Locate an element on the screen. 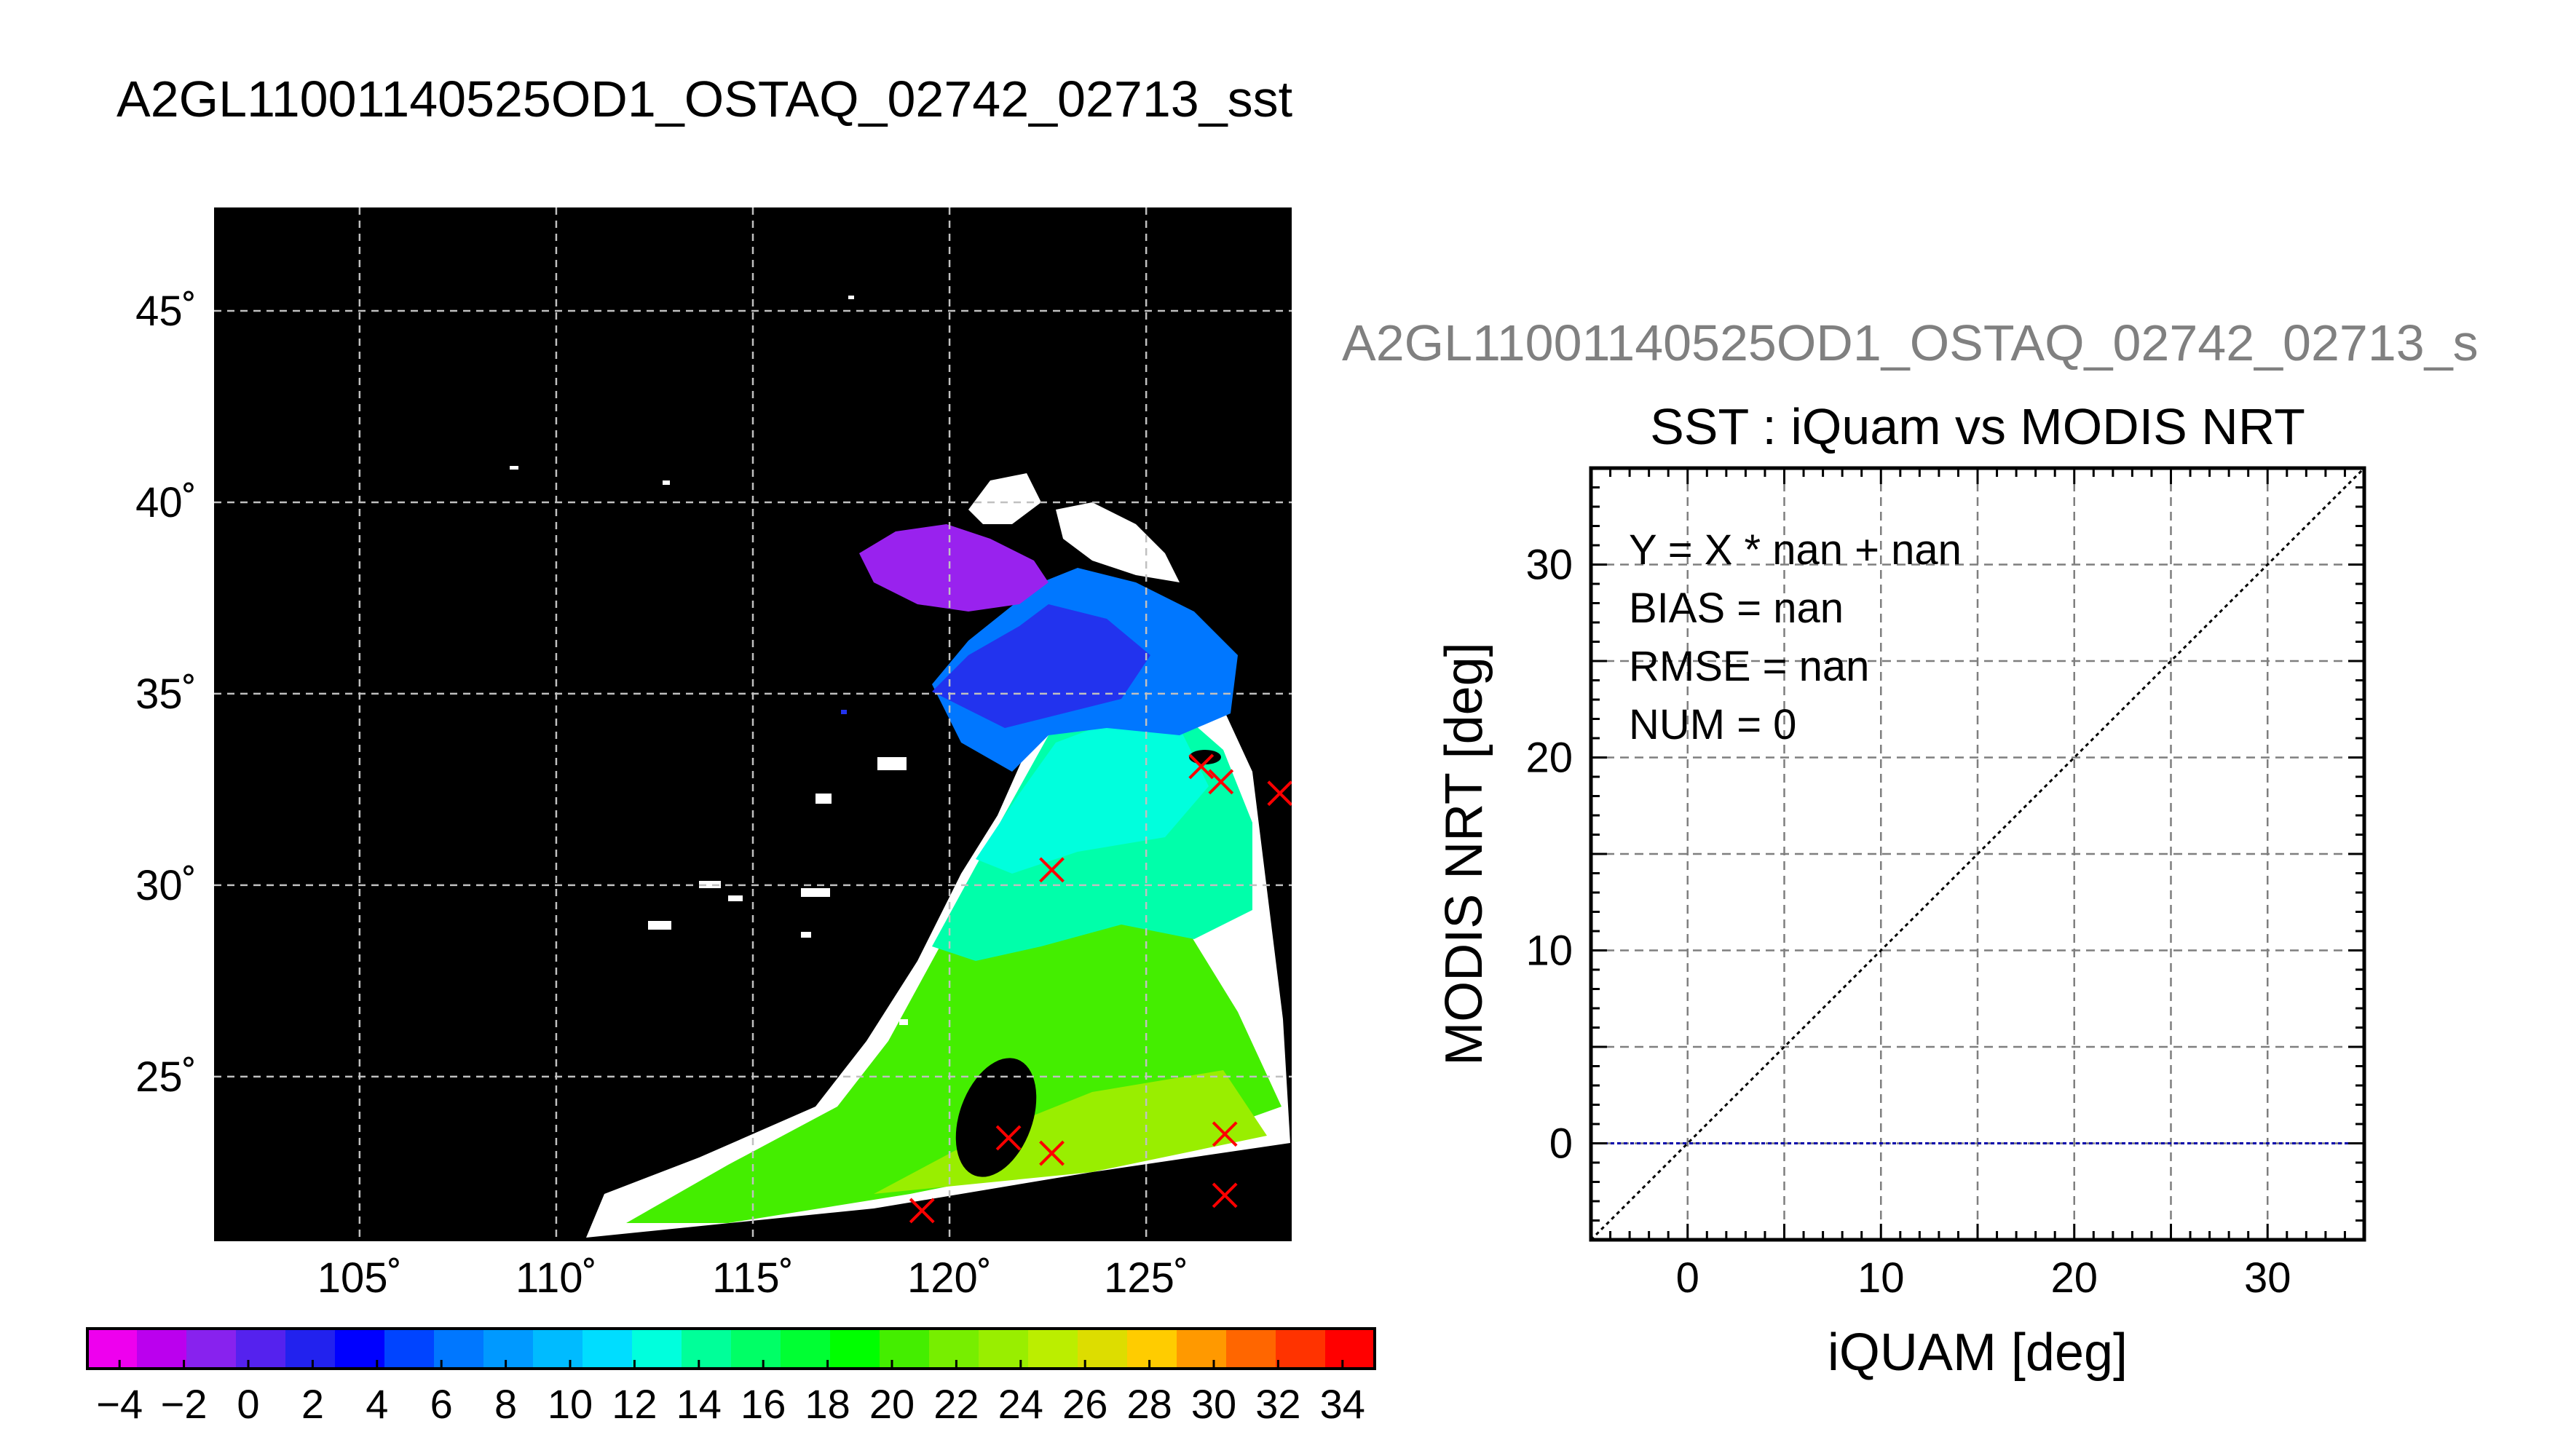  map-y-tick-0: 25˚ is located at coordinates (166, 1077).